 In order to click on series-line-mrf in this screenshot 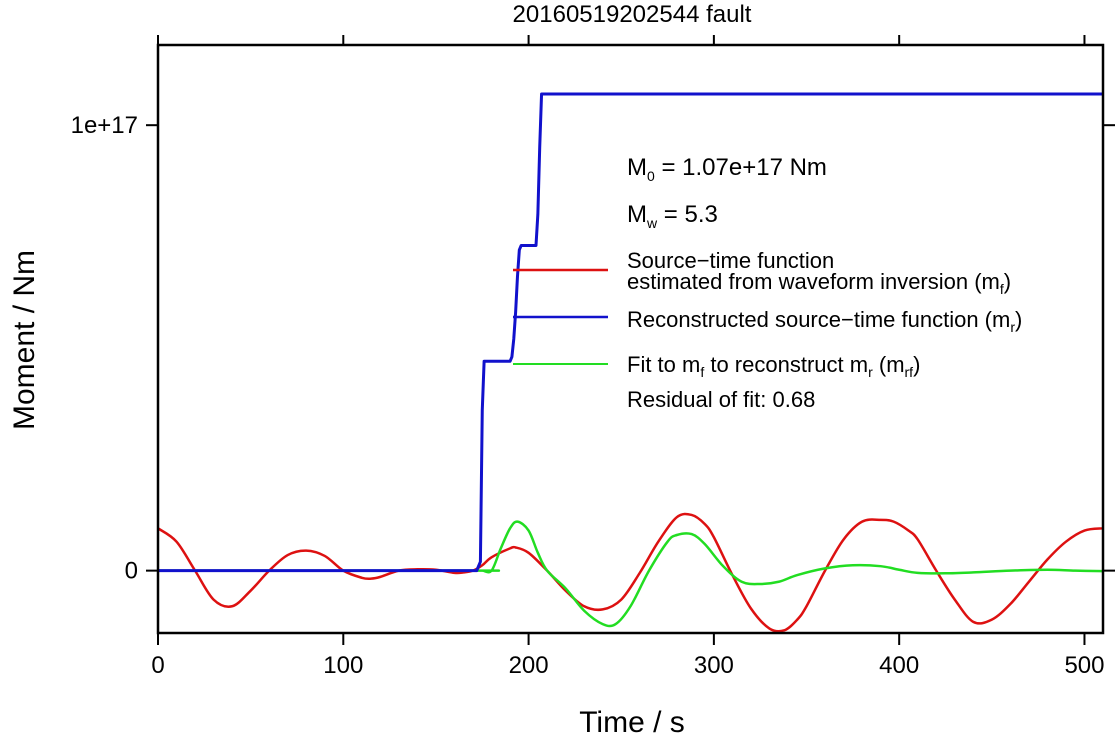, I will do `click(630, 574)`.